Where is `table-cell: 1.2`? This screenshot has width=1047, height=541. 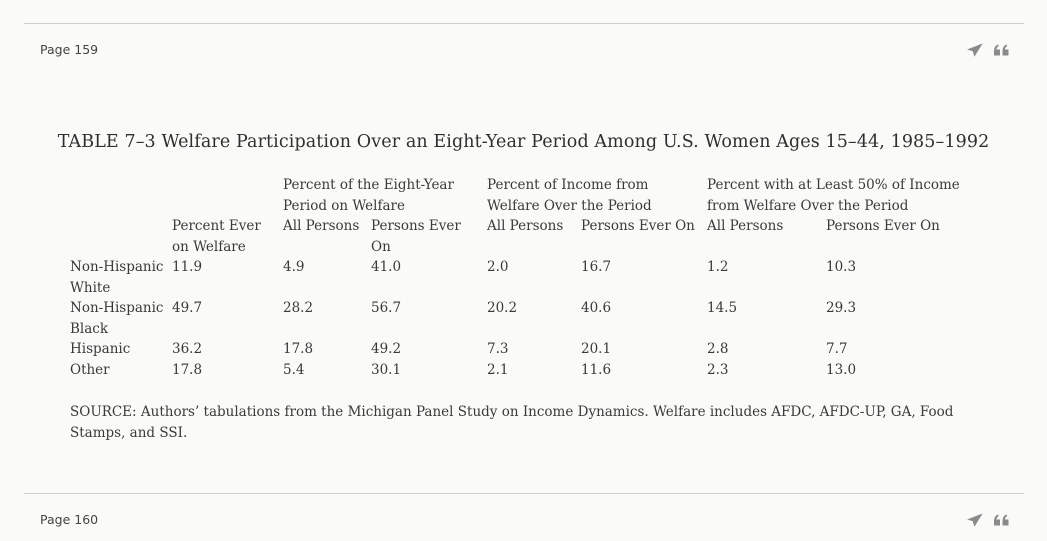
table-cell: 1.2 is located at coordinates (718, 267).